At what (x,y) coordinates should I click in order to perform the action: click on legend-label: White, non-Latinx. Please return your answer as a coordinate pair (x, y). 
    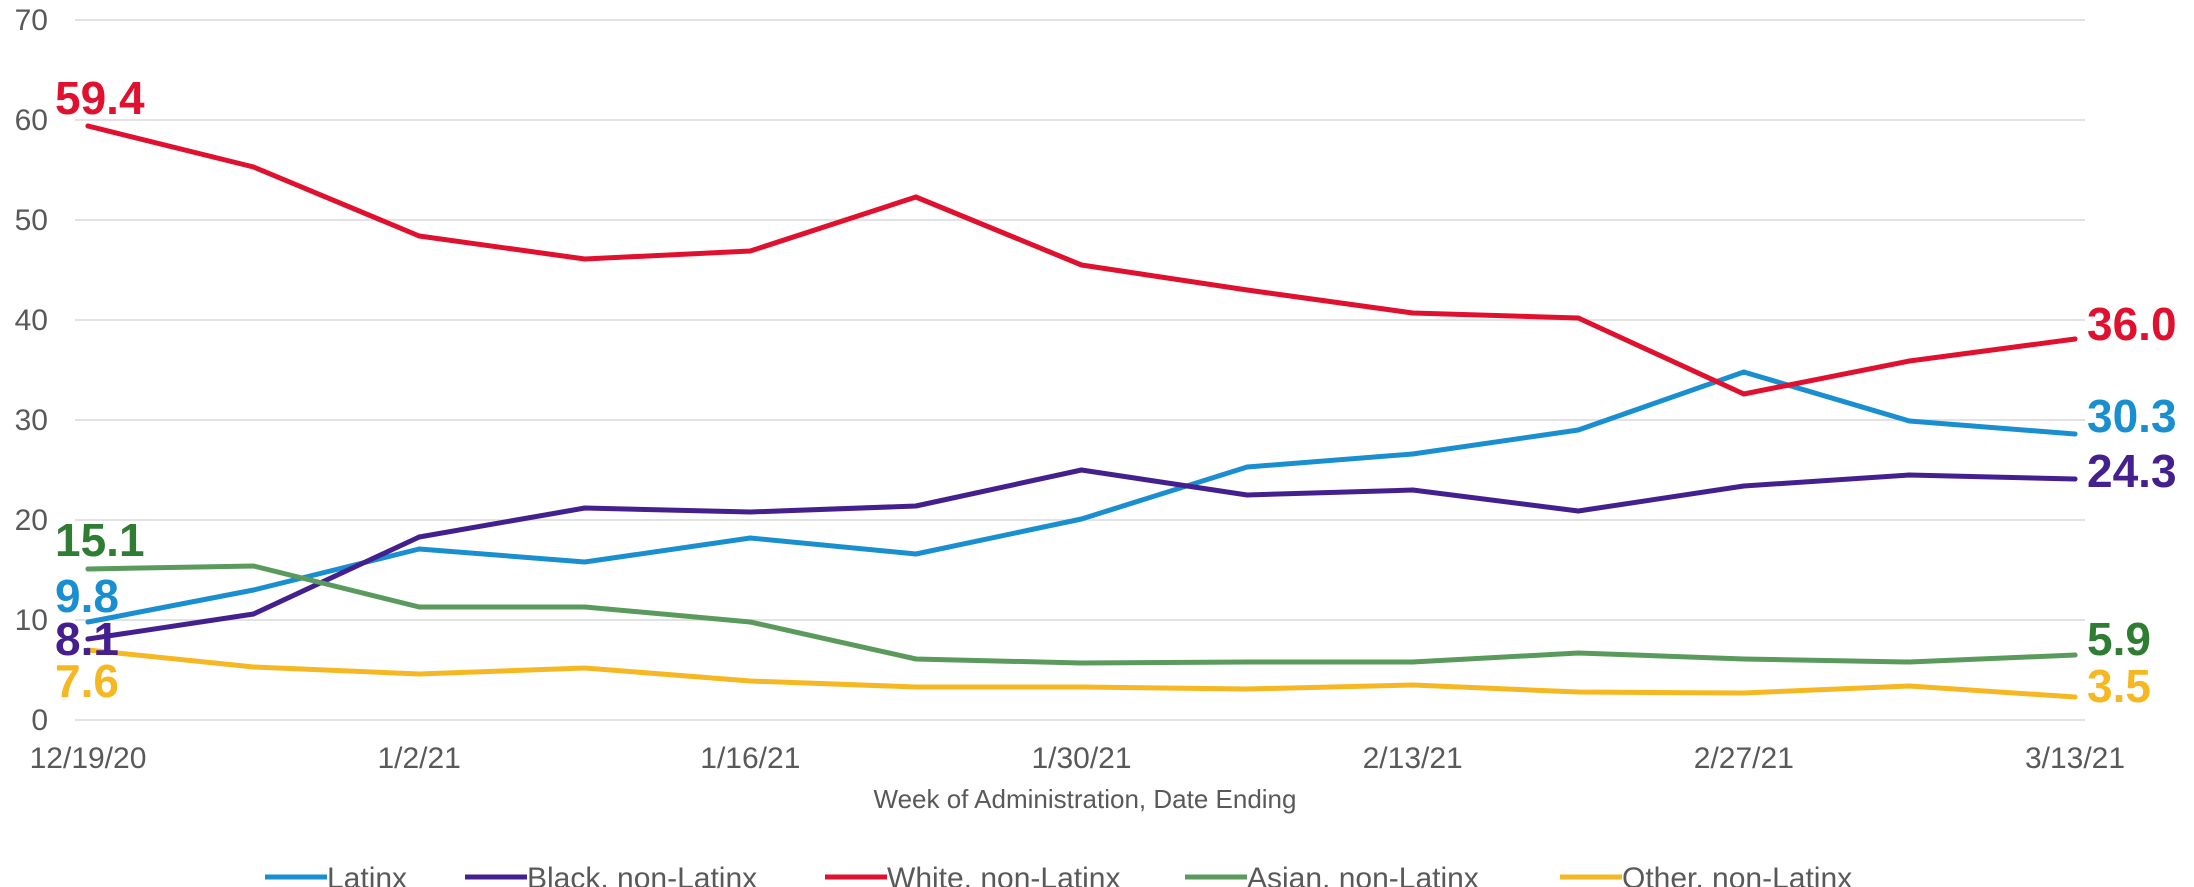
    Looking at the image, I should click on (1003, 874).